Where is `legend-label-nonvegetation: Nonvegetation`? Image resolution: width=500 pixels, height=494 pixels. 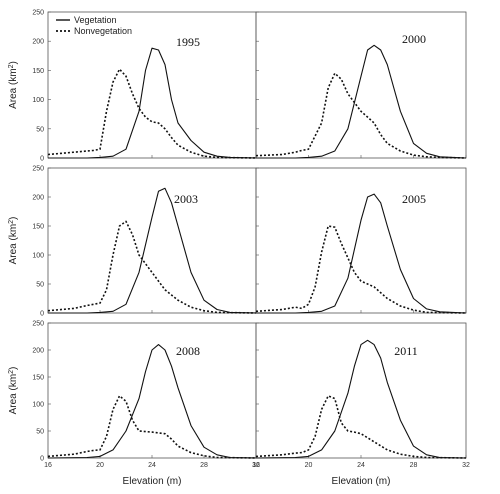 legend-label-nonvegetation: Nonvegetation is located at coordinates (103, 31).